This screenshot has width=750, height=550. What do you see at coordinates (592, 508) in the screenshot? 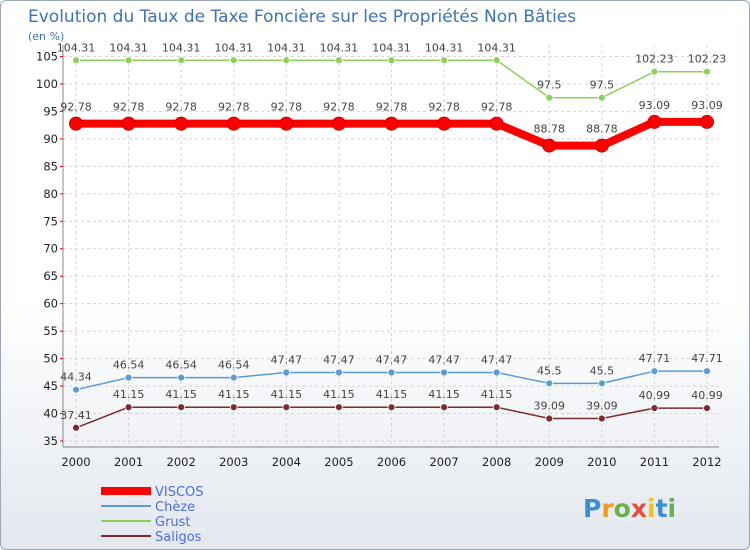
I see `logo-letter: P` at bounding box center [592, 508].